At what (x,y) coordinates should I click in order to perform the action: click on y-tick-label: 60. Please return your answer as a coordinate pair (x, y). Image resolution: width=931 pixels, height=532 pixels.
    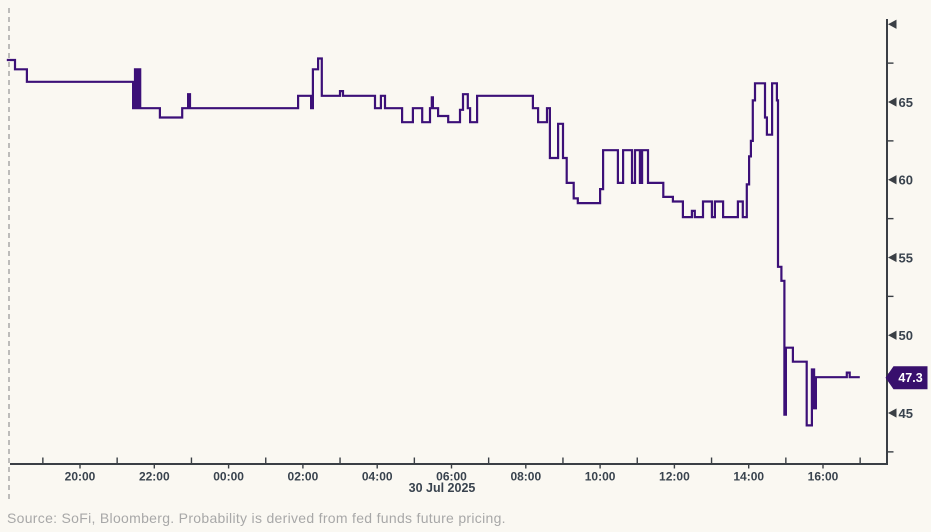
    Looking at the image, I should click on (906, 180).